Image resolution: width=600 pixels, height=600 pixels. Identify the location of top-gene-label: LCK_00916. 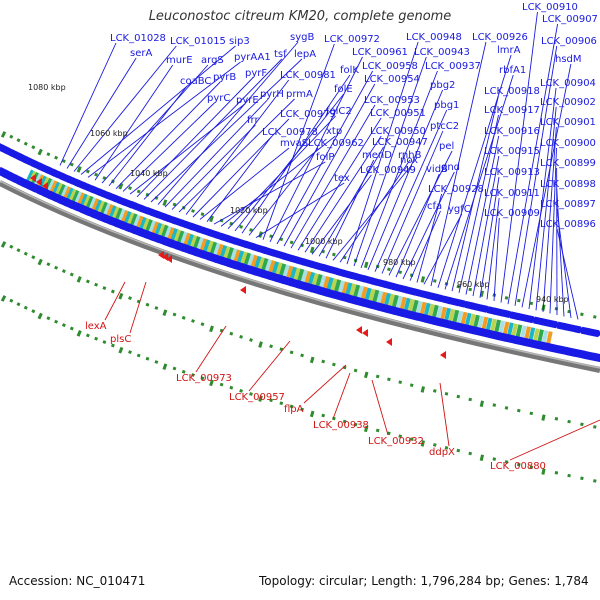
(512, 131).